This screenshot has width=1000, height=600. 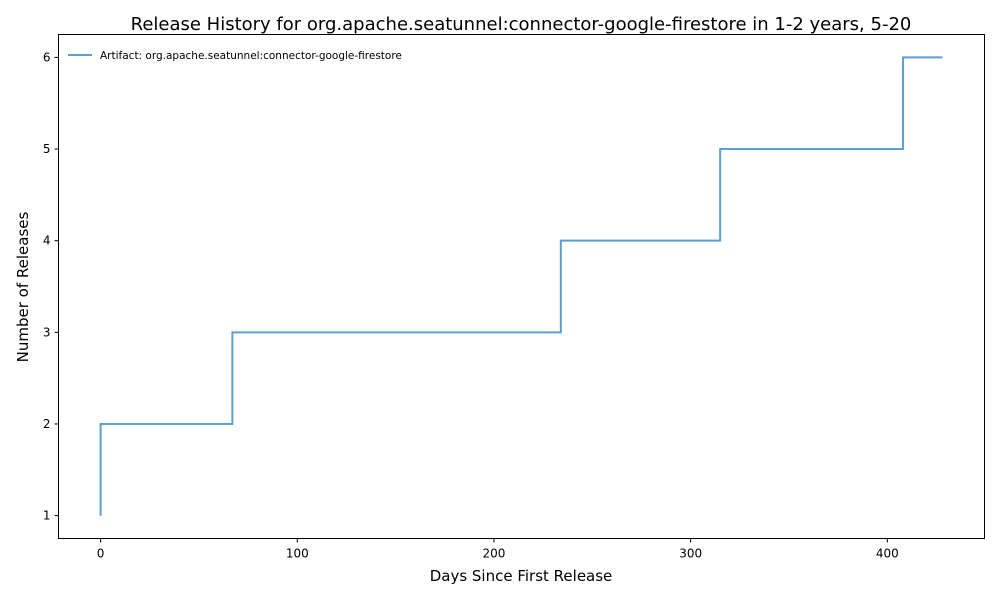 I want to click on x-tick-label: 0, so click(x=101, y=554).